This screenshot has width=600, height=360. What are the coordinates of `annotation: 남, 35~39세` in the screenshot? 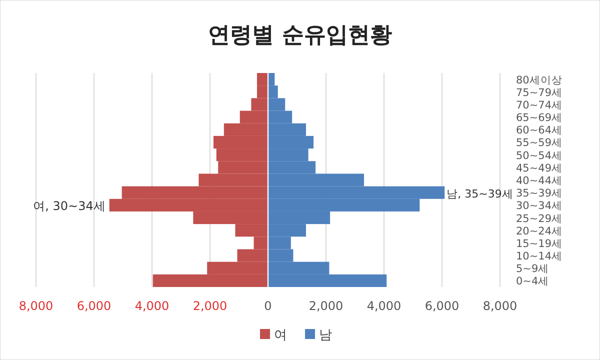 It's located at (479, 194).